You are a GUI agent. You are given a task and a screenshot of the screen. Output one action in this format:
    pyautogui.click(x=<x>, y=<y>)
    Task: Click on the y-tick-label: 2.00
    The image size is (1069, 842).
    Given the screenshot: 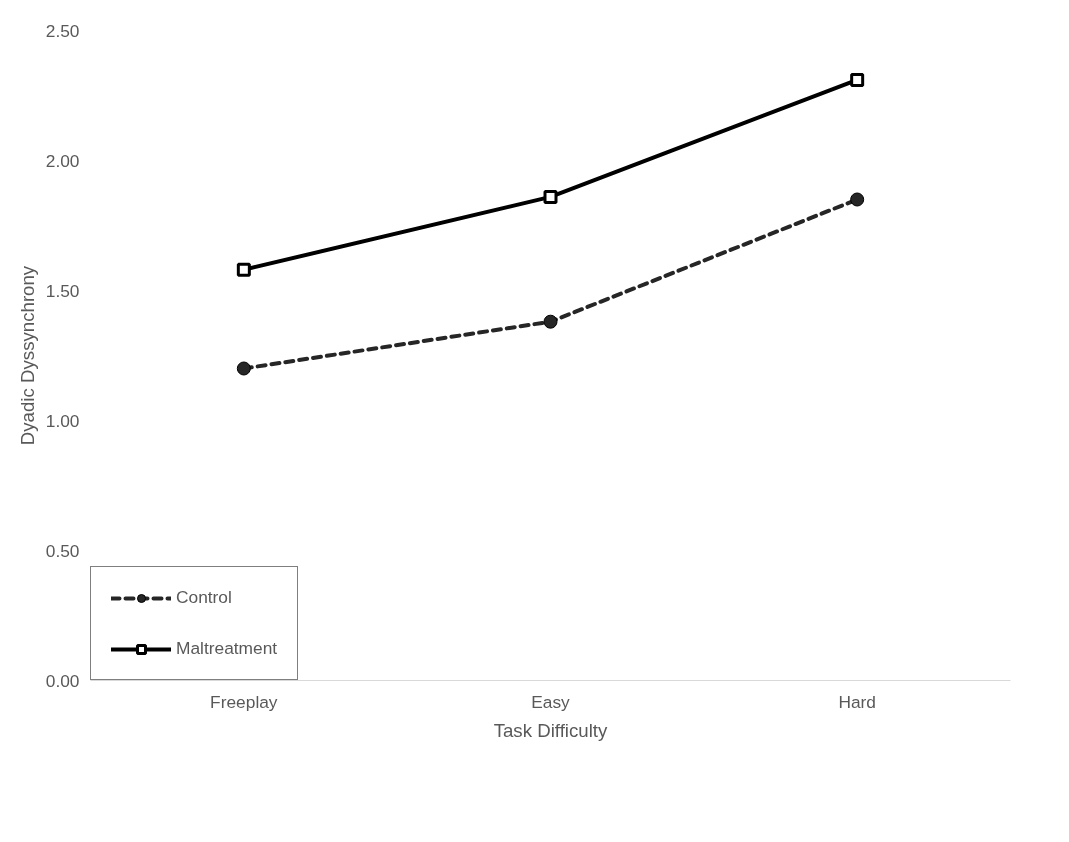 What is the action you would take?
    pyautogui.click(x=62, y=160)
    